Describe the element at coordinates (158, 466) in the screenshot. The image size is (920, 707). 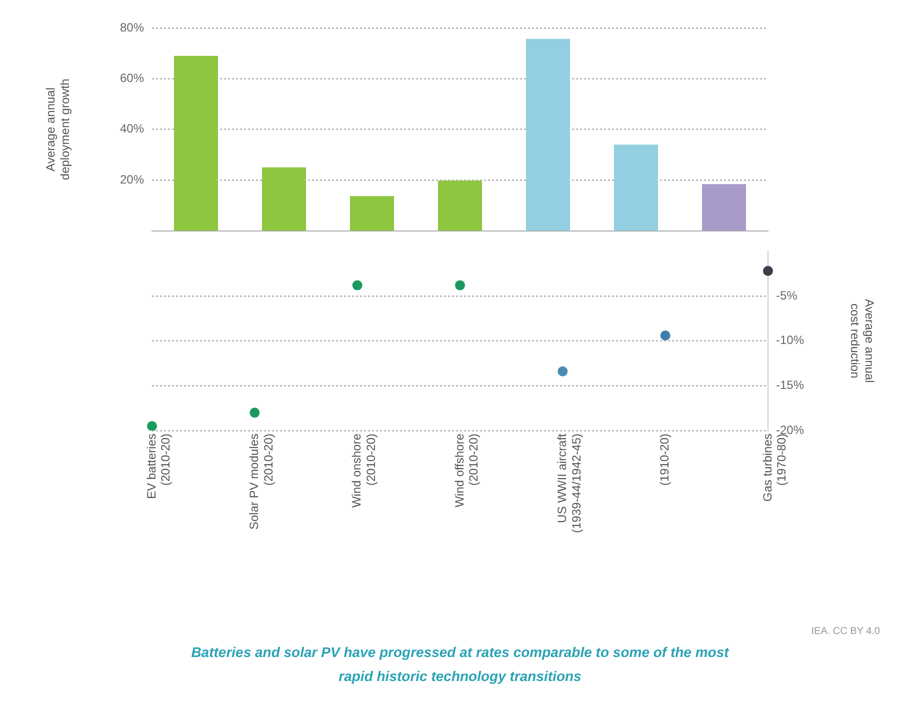
I see `x-tick-label: EV batteries (2010-20)` at that location.